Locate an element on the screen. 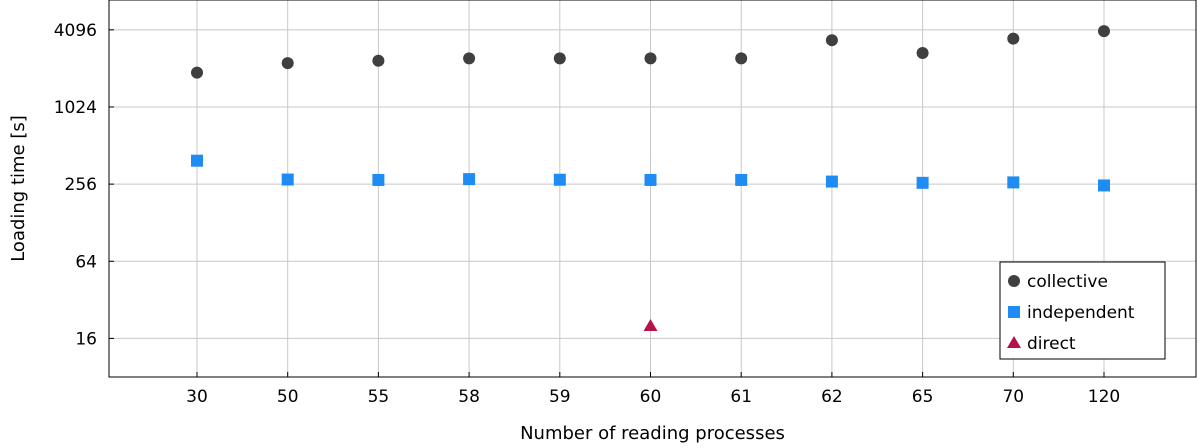  y-axis-ticks: 16 64 256 1024 4096 is located at coordinates (84, 185).